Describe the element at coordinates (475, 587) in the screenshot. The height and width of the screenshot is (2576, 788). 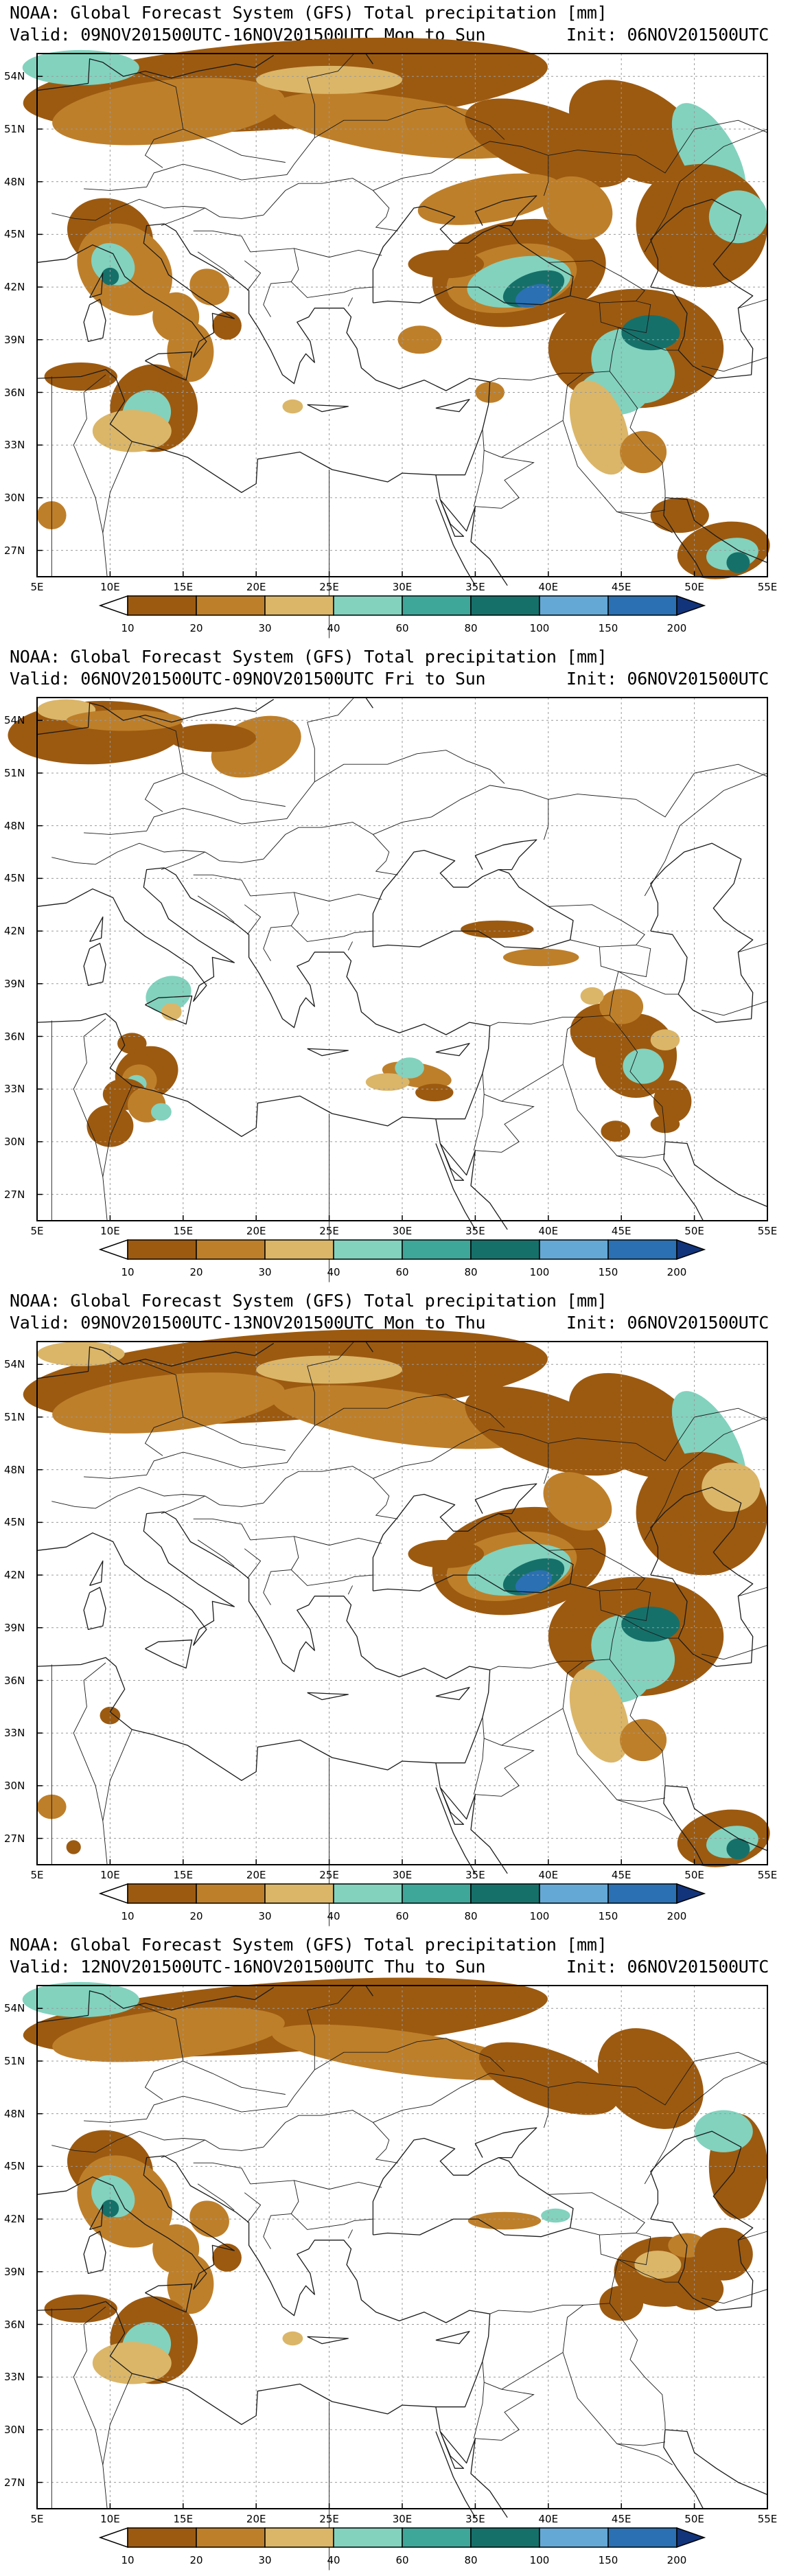
I see `lon-label: 35E` at that location.